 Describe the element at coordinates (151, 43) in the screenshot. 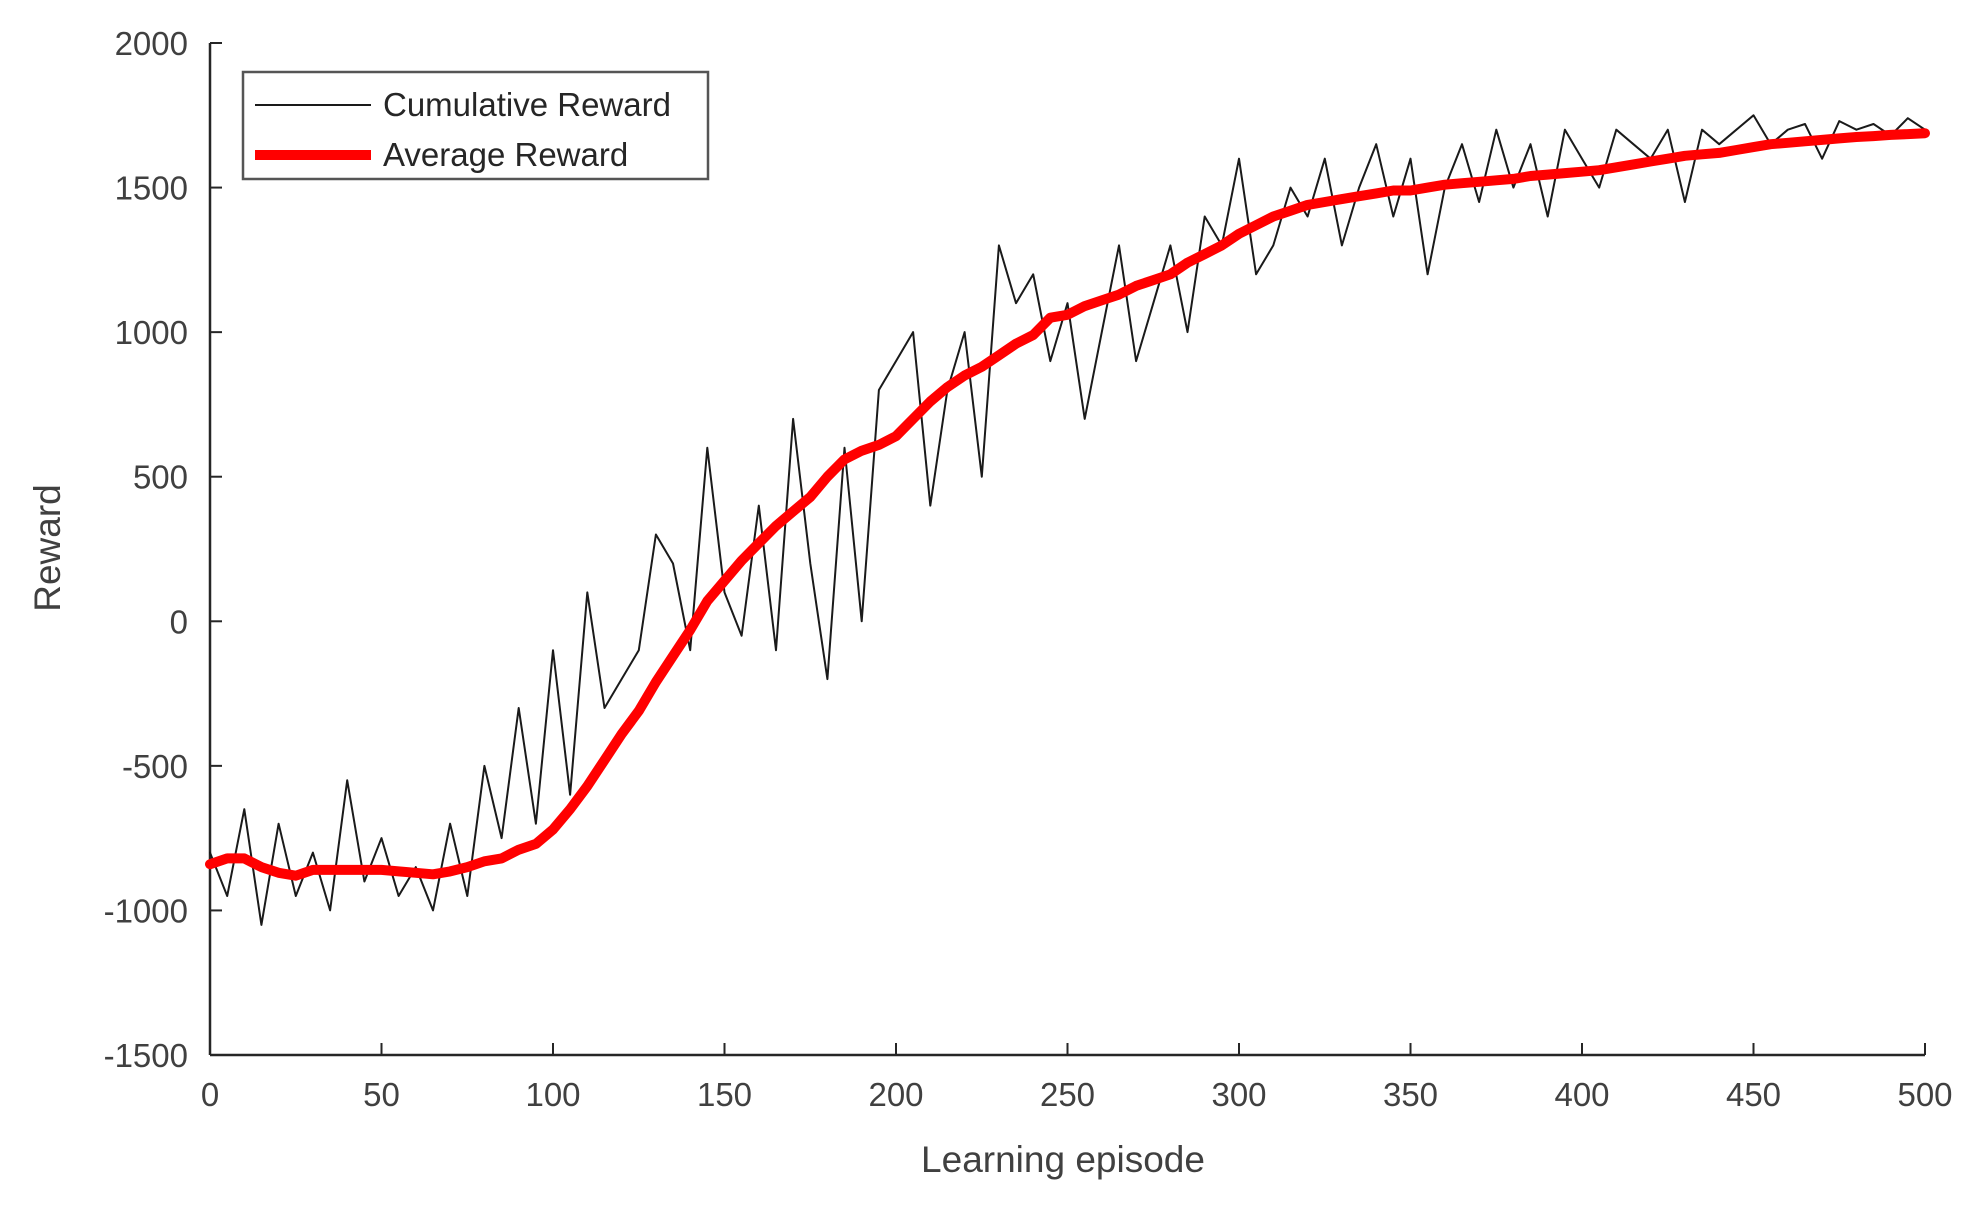

I see `y-tick-label: 2000` at that location.